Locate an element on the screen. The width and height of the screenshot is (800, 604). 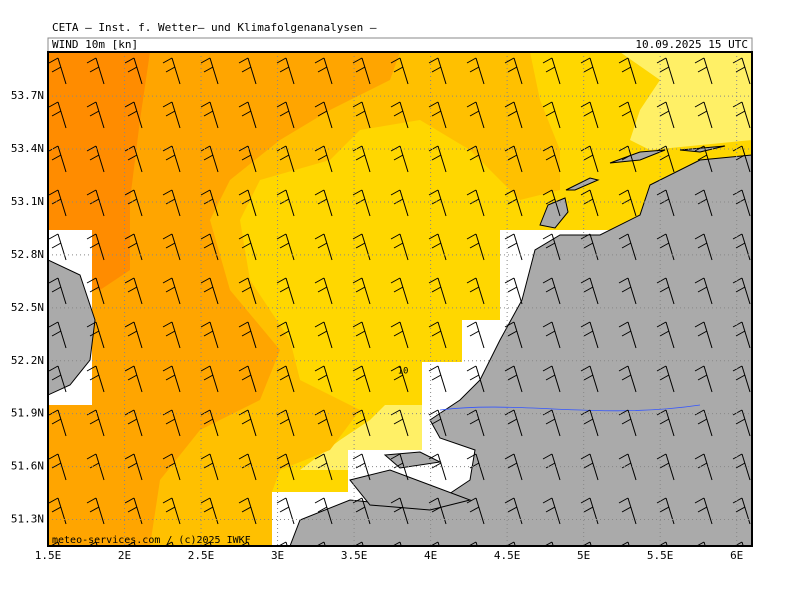
y-tick-label: 52.2N is located at coordinates (27, 360).